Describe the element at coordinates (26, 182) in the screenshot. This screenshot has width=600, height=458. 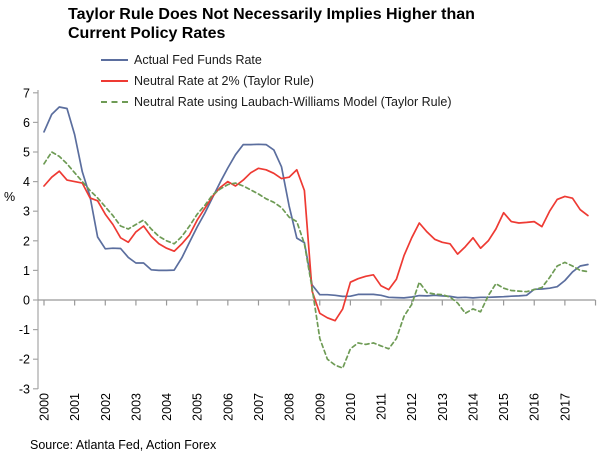
I see `y-tick-label: 4` at that location.